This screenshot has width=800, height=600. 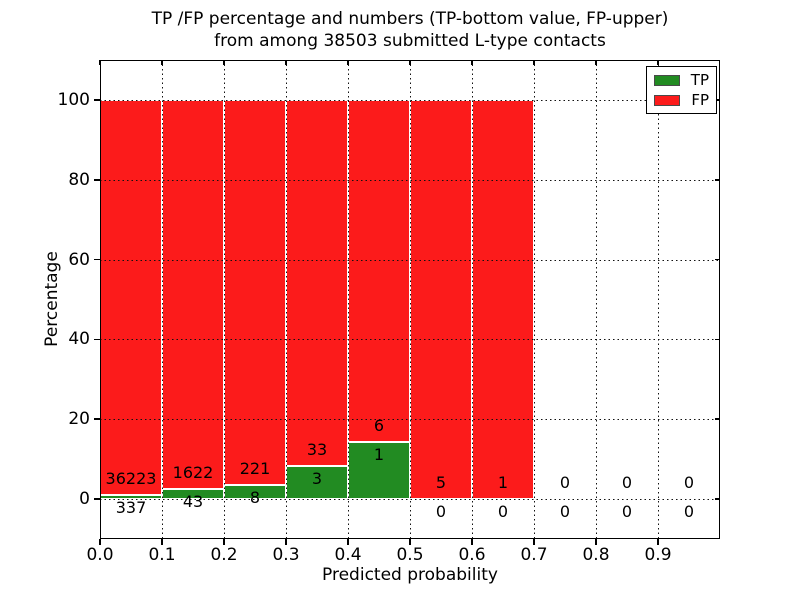 What do you see at coordinates (565, 483) in the screenshot?
I see `fp-count-label-bin-7: 0` at bounding box center [565, 483].